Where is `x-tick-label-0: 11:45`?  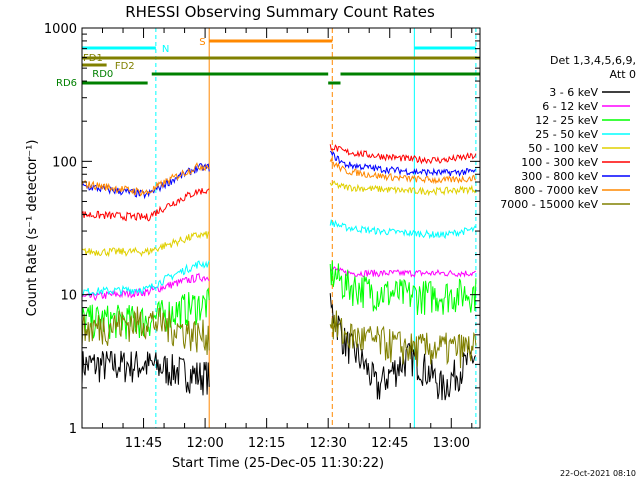 x-tick-label-0: 11:45 is located at coordinates (143, 443).